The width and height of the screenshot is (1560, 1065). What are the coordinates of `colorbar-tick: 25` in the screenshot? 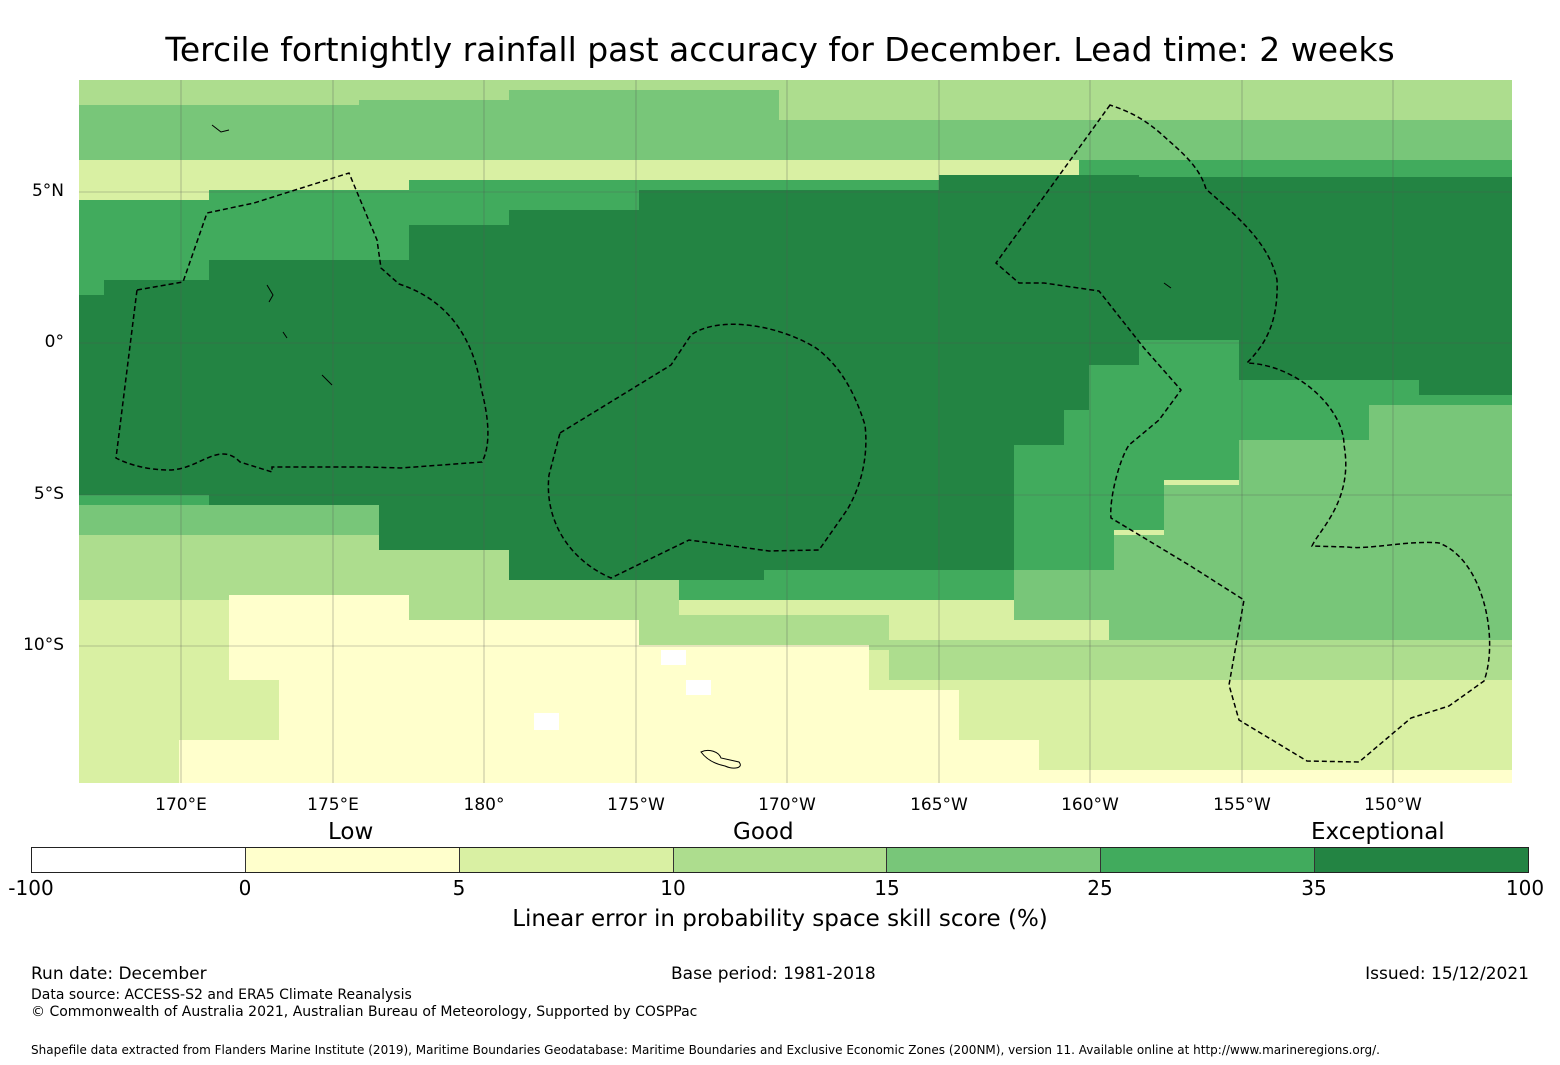 It's located at (1100, 888).